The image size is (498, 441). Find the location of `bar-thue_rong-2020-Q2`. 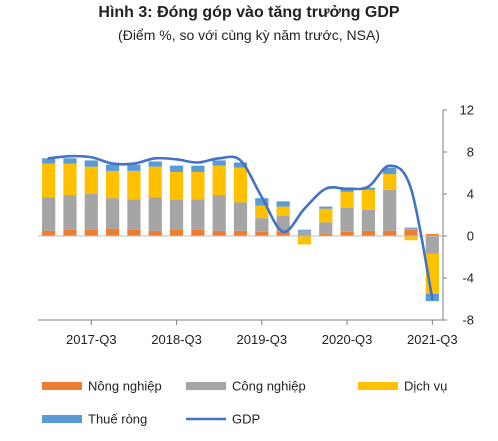

bar-thue_rong-2020-Q2 is located at coordinates (326, 207).